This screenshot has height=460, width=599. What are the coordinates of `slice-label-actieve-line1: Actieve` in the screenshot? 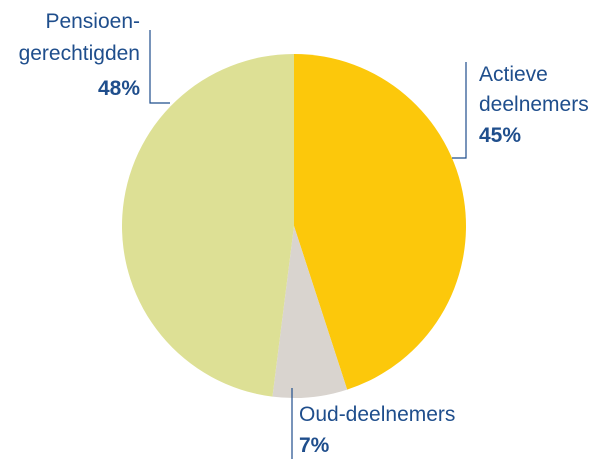 It's located at (513, 74).